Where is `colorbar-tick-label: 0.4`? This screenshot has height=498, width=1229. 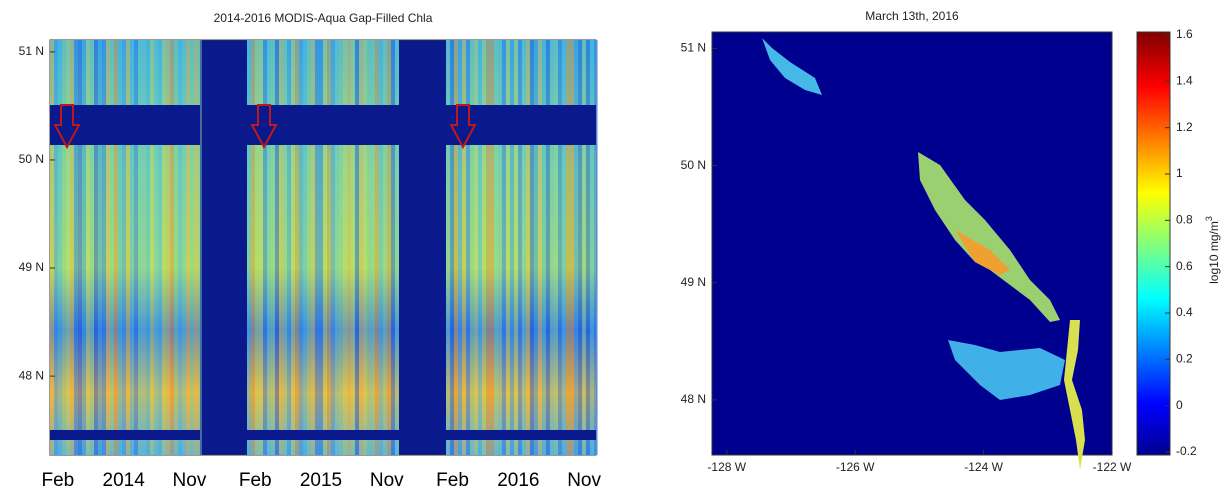
colorbar-tick-label: 0.4 is located at coordinates (1184, 312).